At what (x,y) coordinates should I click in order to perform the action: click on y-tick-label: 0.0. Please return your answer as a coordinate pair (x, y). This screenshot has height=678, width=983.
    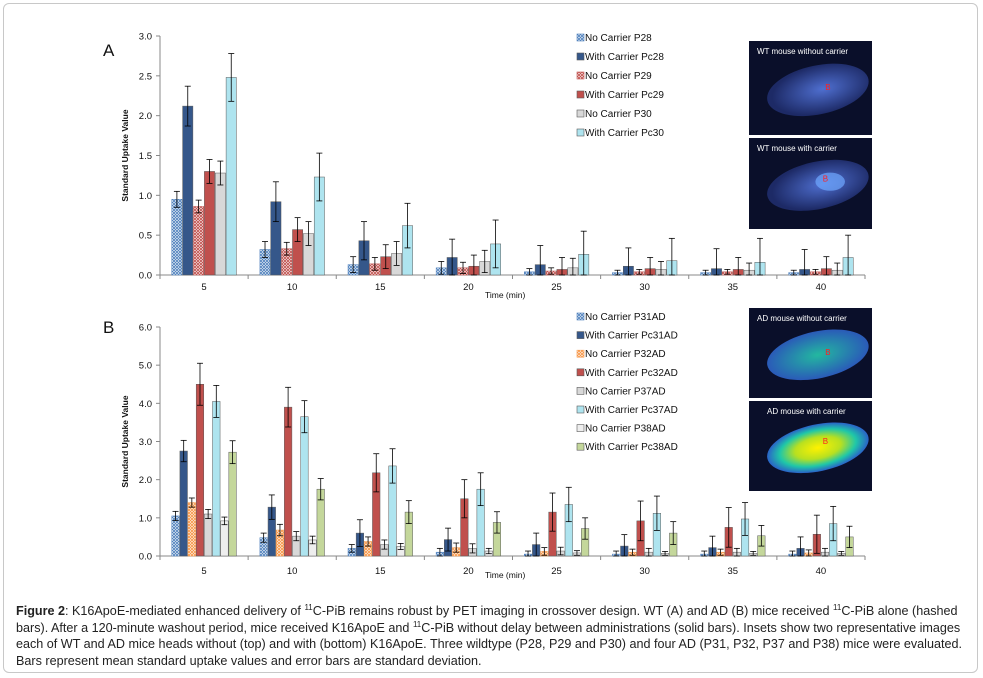
    Looking at the image, I should click on (145, 276).